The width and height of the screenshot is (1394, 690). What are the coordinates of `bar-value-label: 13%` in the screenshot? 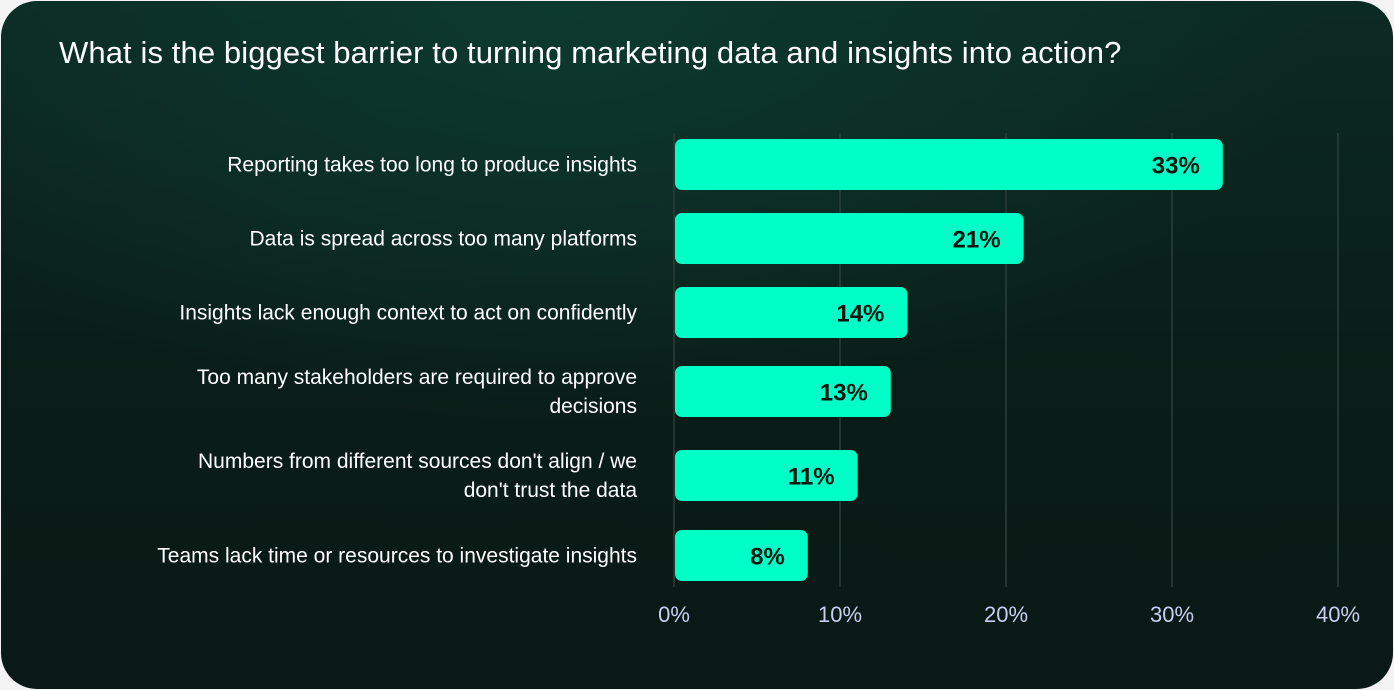 It's located at (844, 393).